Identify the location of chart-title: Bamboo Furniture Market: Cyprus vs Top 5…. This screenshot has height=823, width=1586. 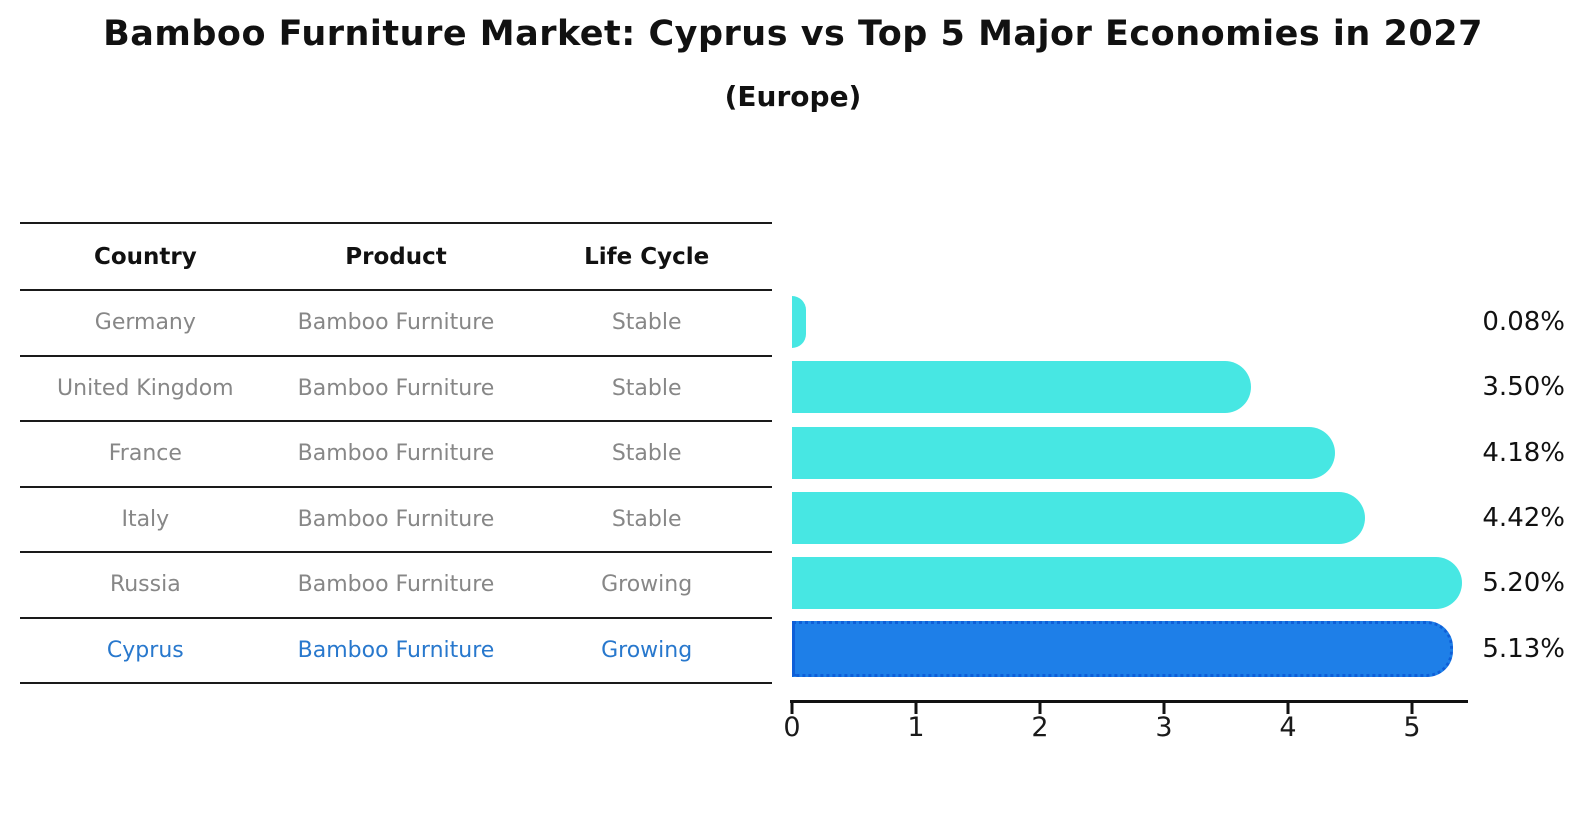
(793, 34).